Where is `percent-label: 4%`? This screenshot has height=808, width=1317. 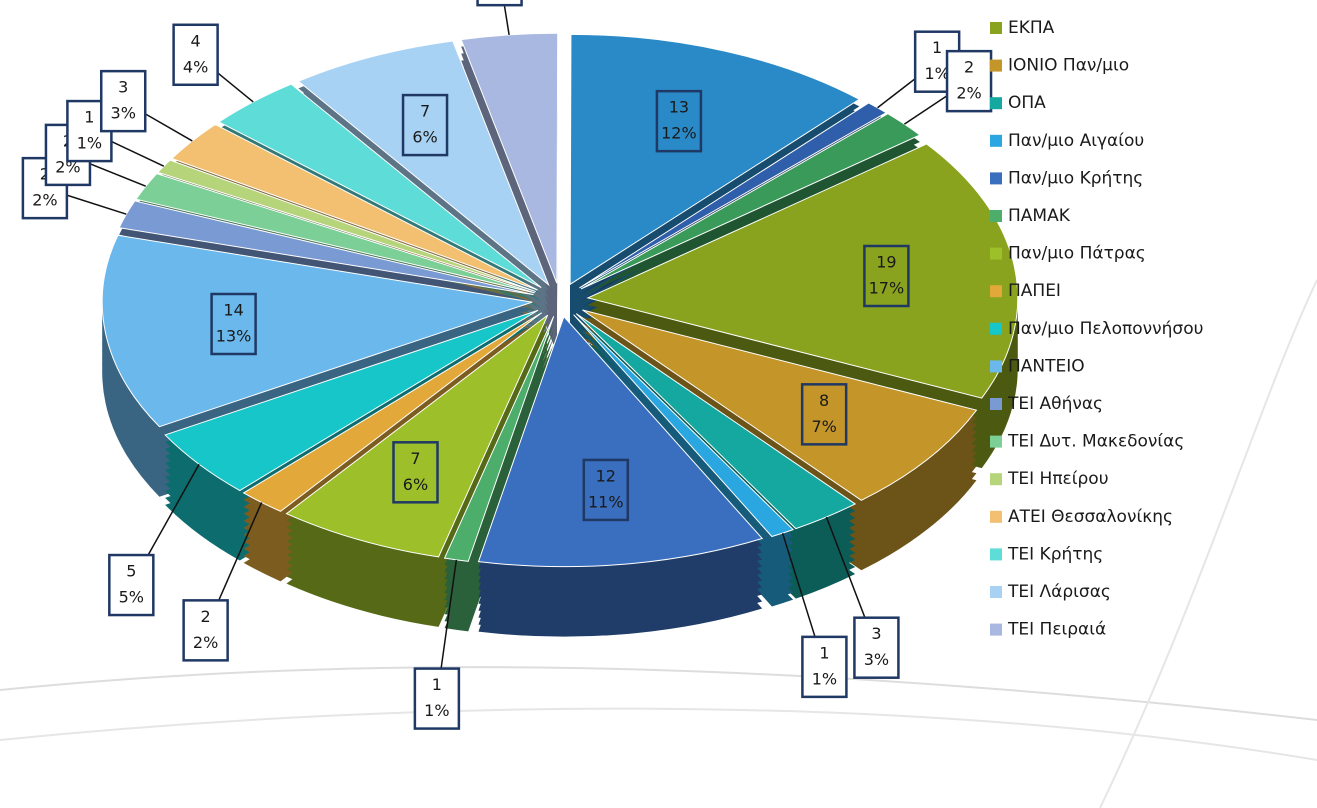 percent-label: 4% is located at coordinates (195, 66).